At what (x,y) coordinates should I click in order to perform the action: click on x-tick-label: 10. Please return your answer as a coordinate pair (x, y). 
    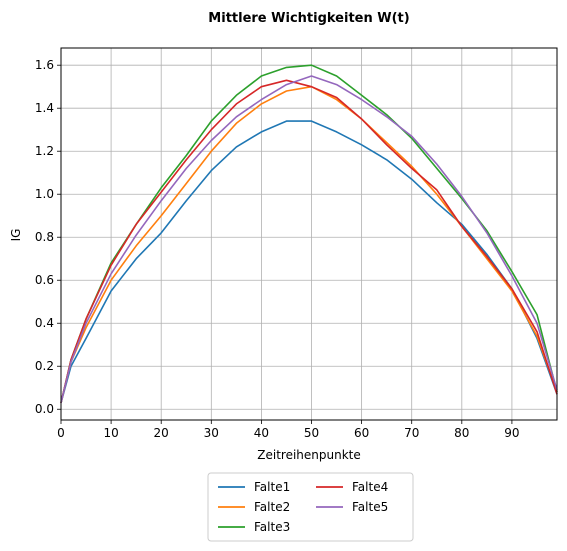
    Looking at the image, I should click on (110, 433).